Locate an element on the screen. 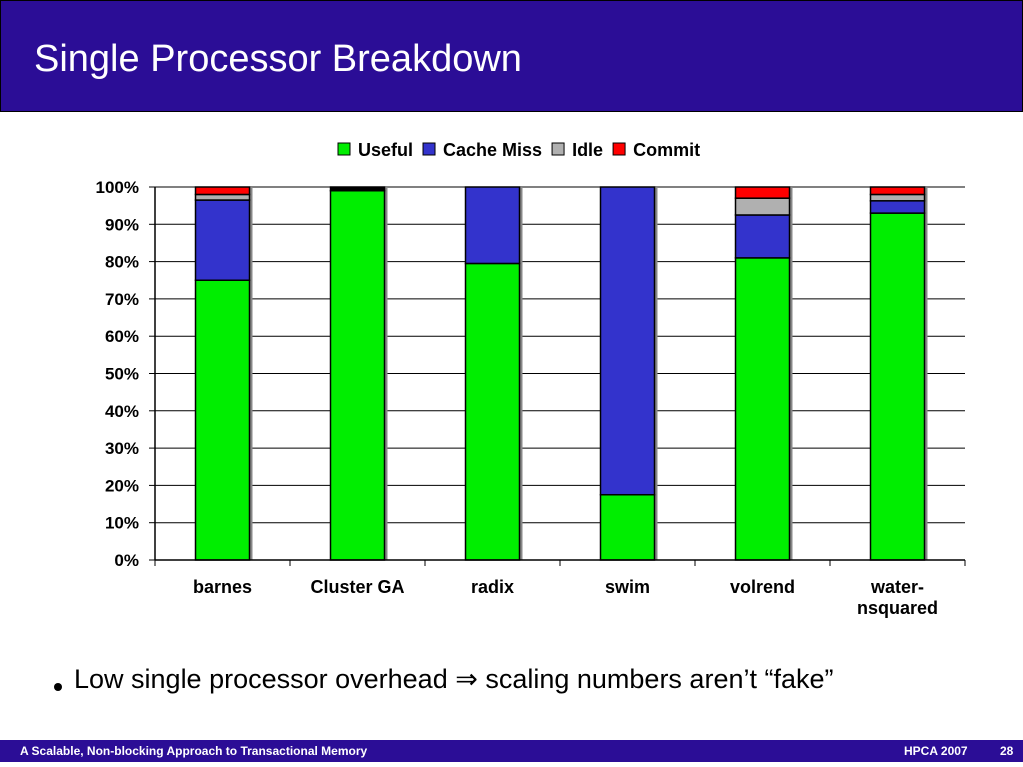 This screenshot has height=767, width=1023. x-tick-label: Cluster GA is located at coordinates (357, 587).